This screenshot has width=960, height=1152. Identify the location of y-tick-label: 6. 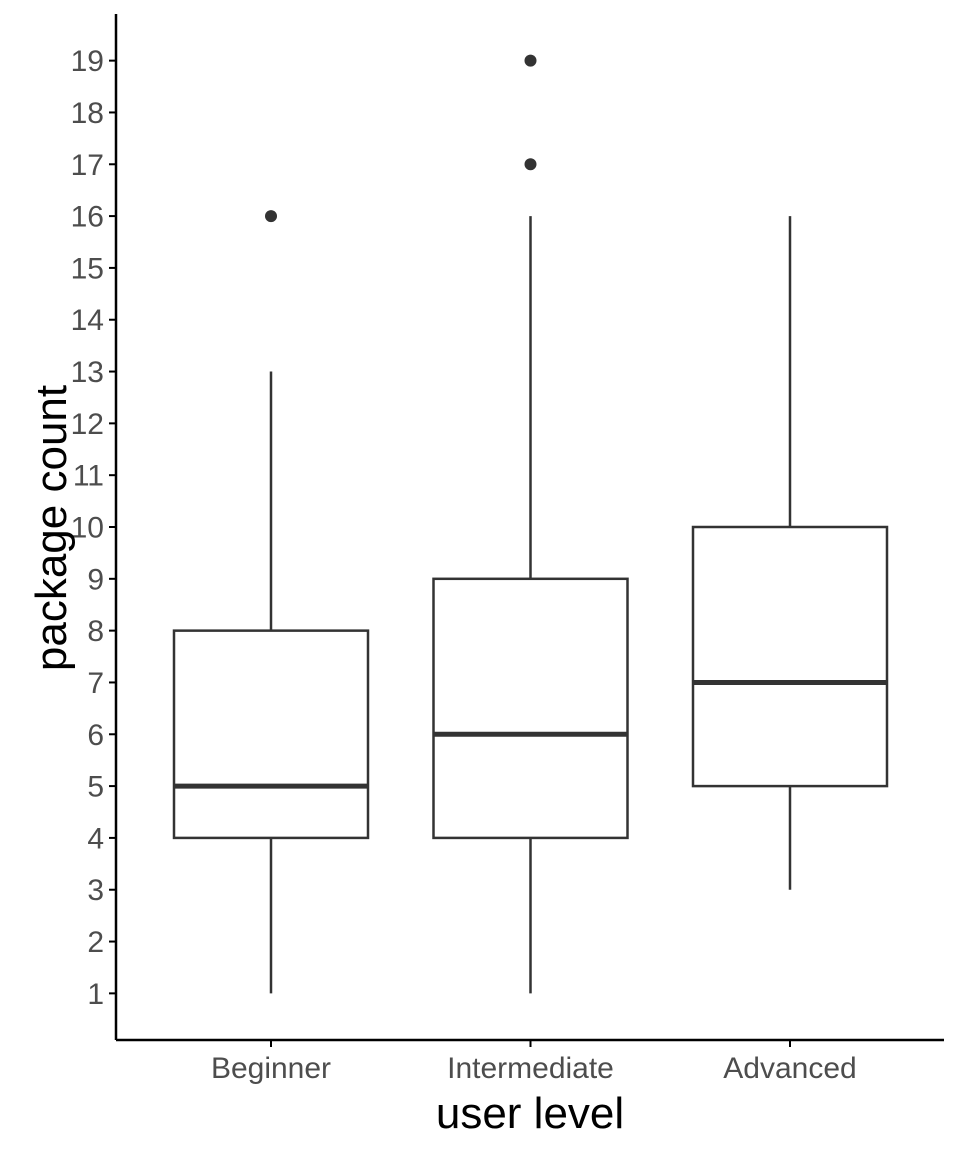
(95, 735).